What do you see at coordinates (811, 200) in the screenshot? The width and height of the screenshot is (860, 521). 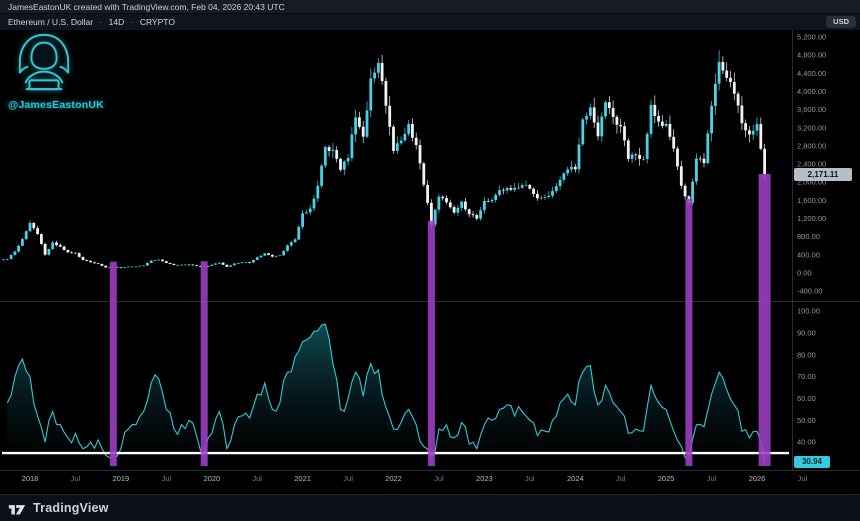 I see `svg-text: 1,600.00` at bounding box center [811, 200].